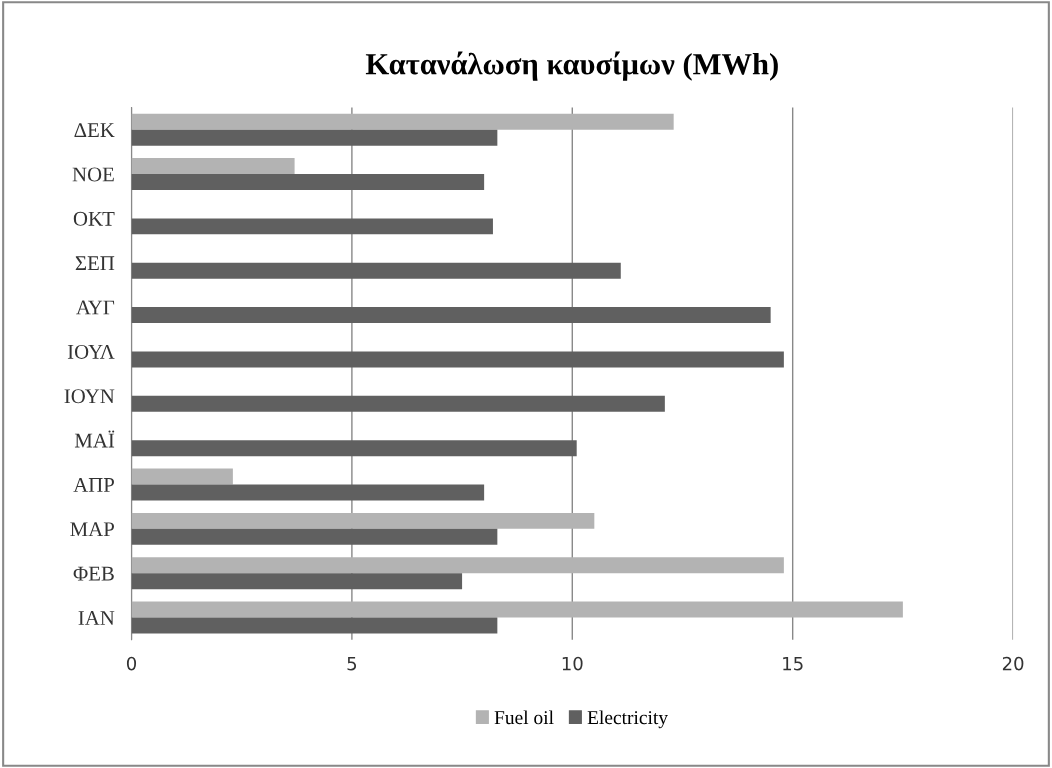  What do you see at coordinates (96, 618) in the screenshot?
I see `y-tick-label: ΙΑΝ` at bounding box center [96, 618].